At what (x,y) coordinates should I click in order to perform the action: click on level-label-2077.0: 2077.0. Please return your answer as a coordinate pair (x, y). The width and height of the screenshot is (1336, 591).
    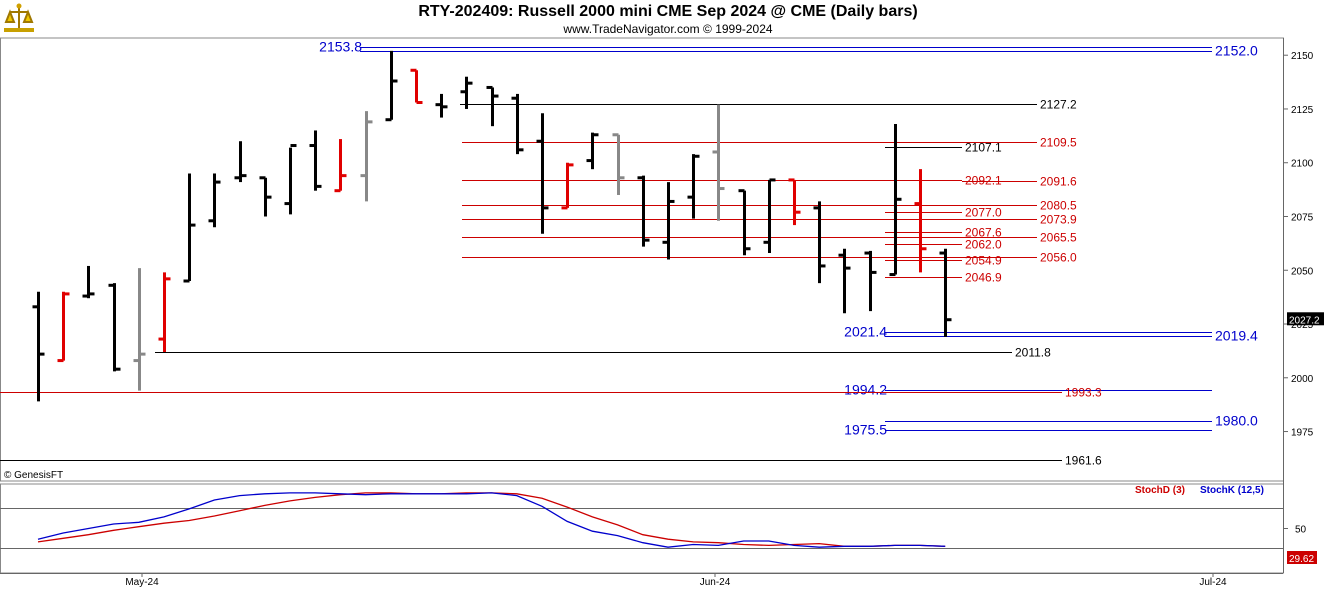
    Looking at the image, I should click on (983, 213).